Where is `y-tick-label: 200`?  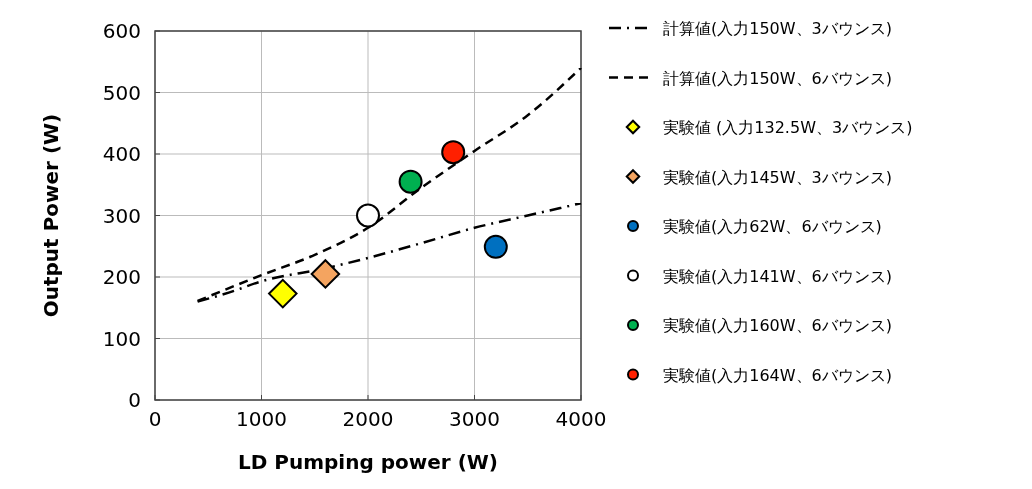
y-tick-label: 200 is located at coordinates (121, 277).